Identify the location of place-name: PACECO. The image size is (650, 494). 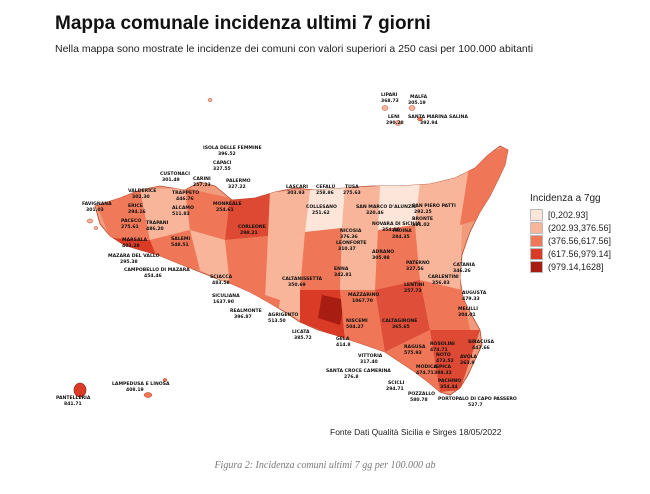
(131, 221).